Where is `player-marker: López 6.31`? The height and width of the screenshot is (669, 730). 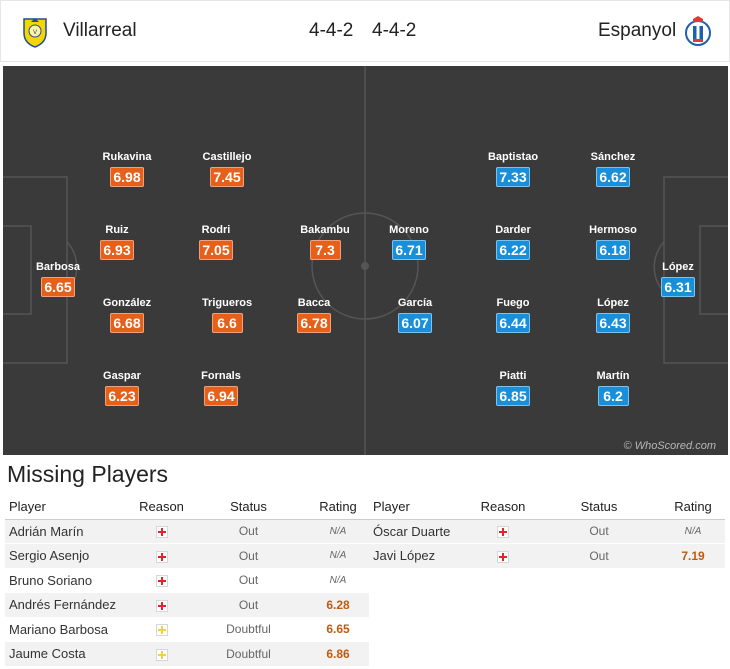 player-marker: López 6.31 is located at coordinates (678, 278).